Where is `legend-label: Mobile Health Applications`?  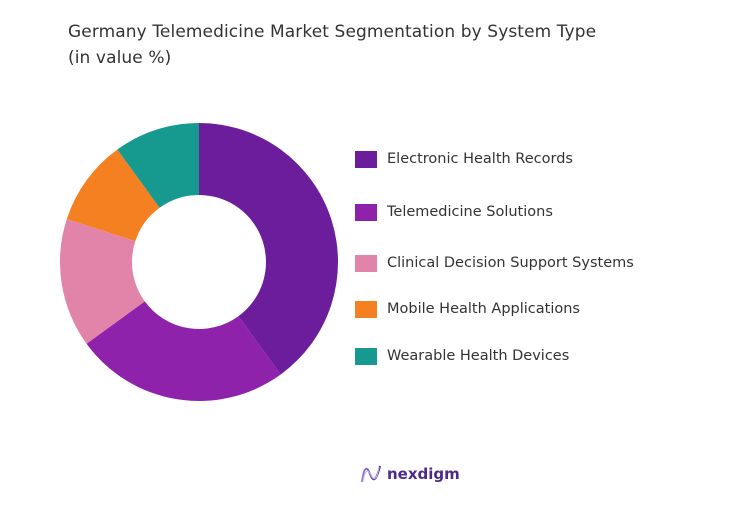
legend-label: Mobile Health Applications is located at coordinates (483, 309).